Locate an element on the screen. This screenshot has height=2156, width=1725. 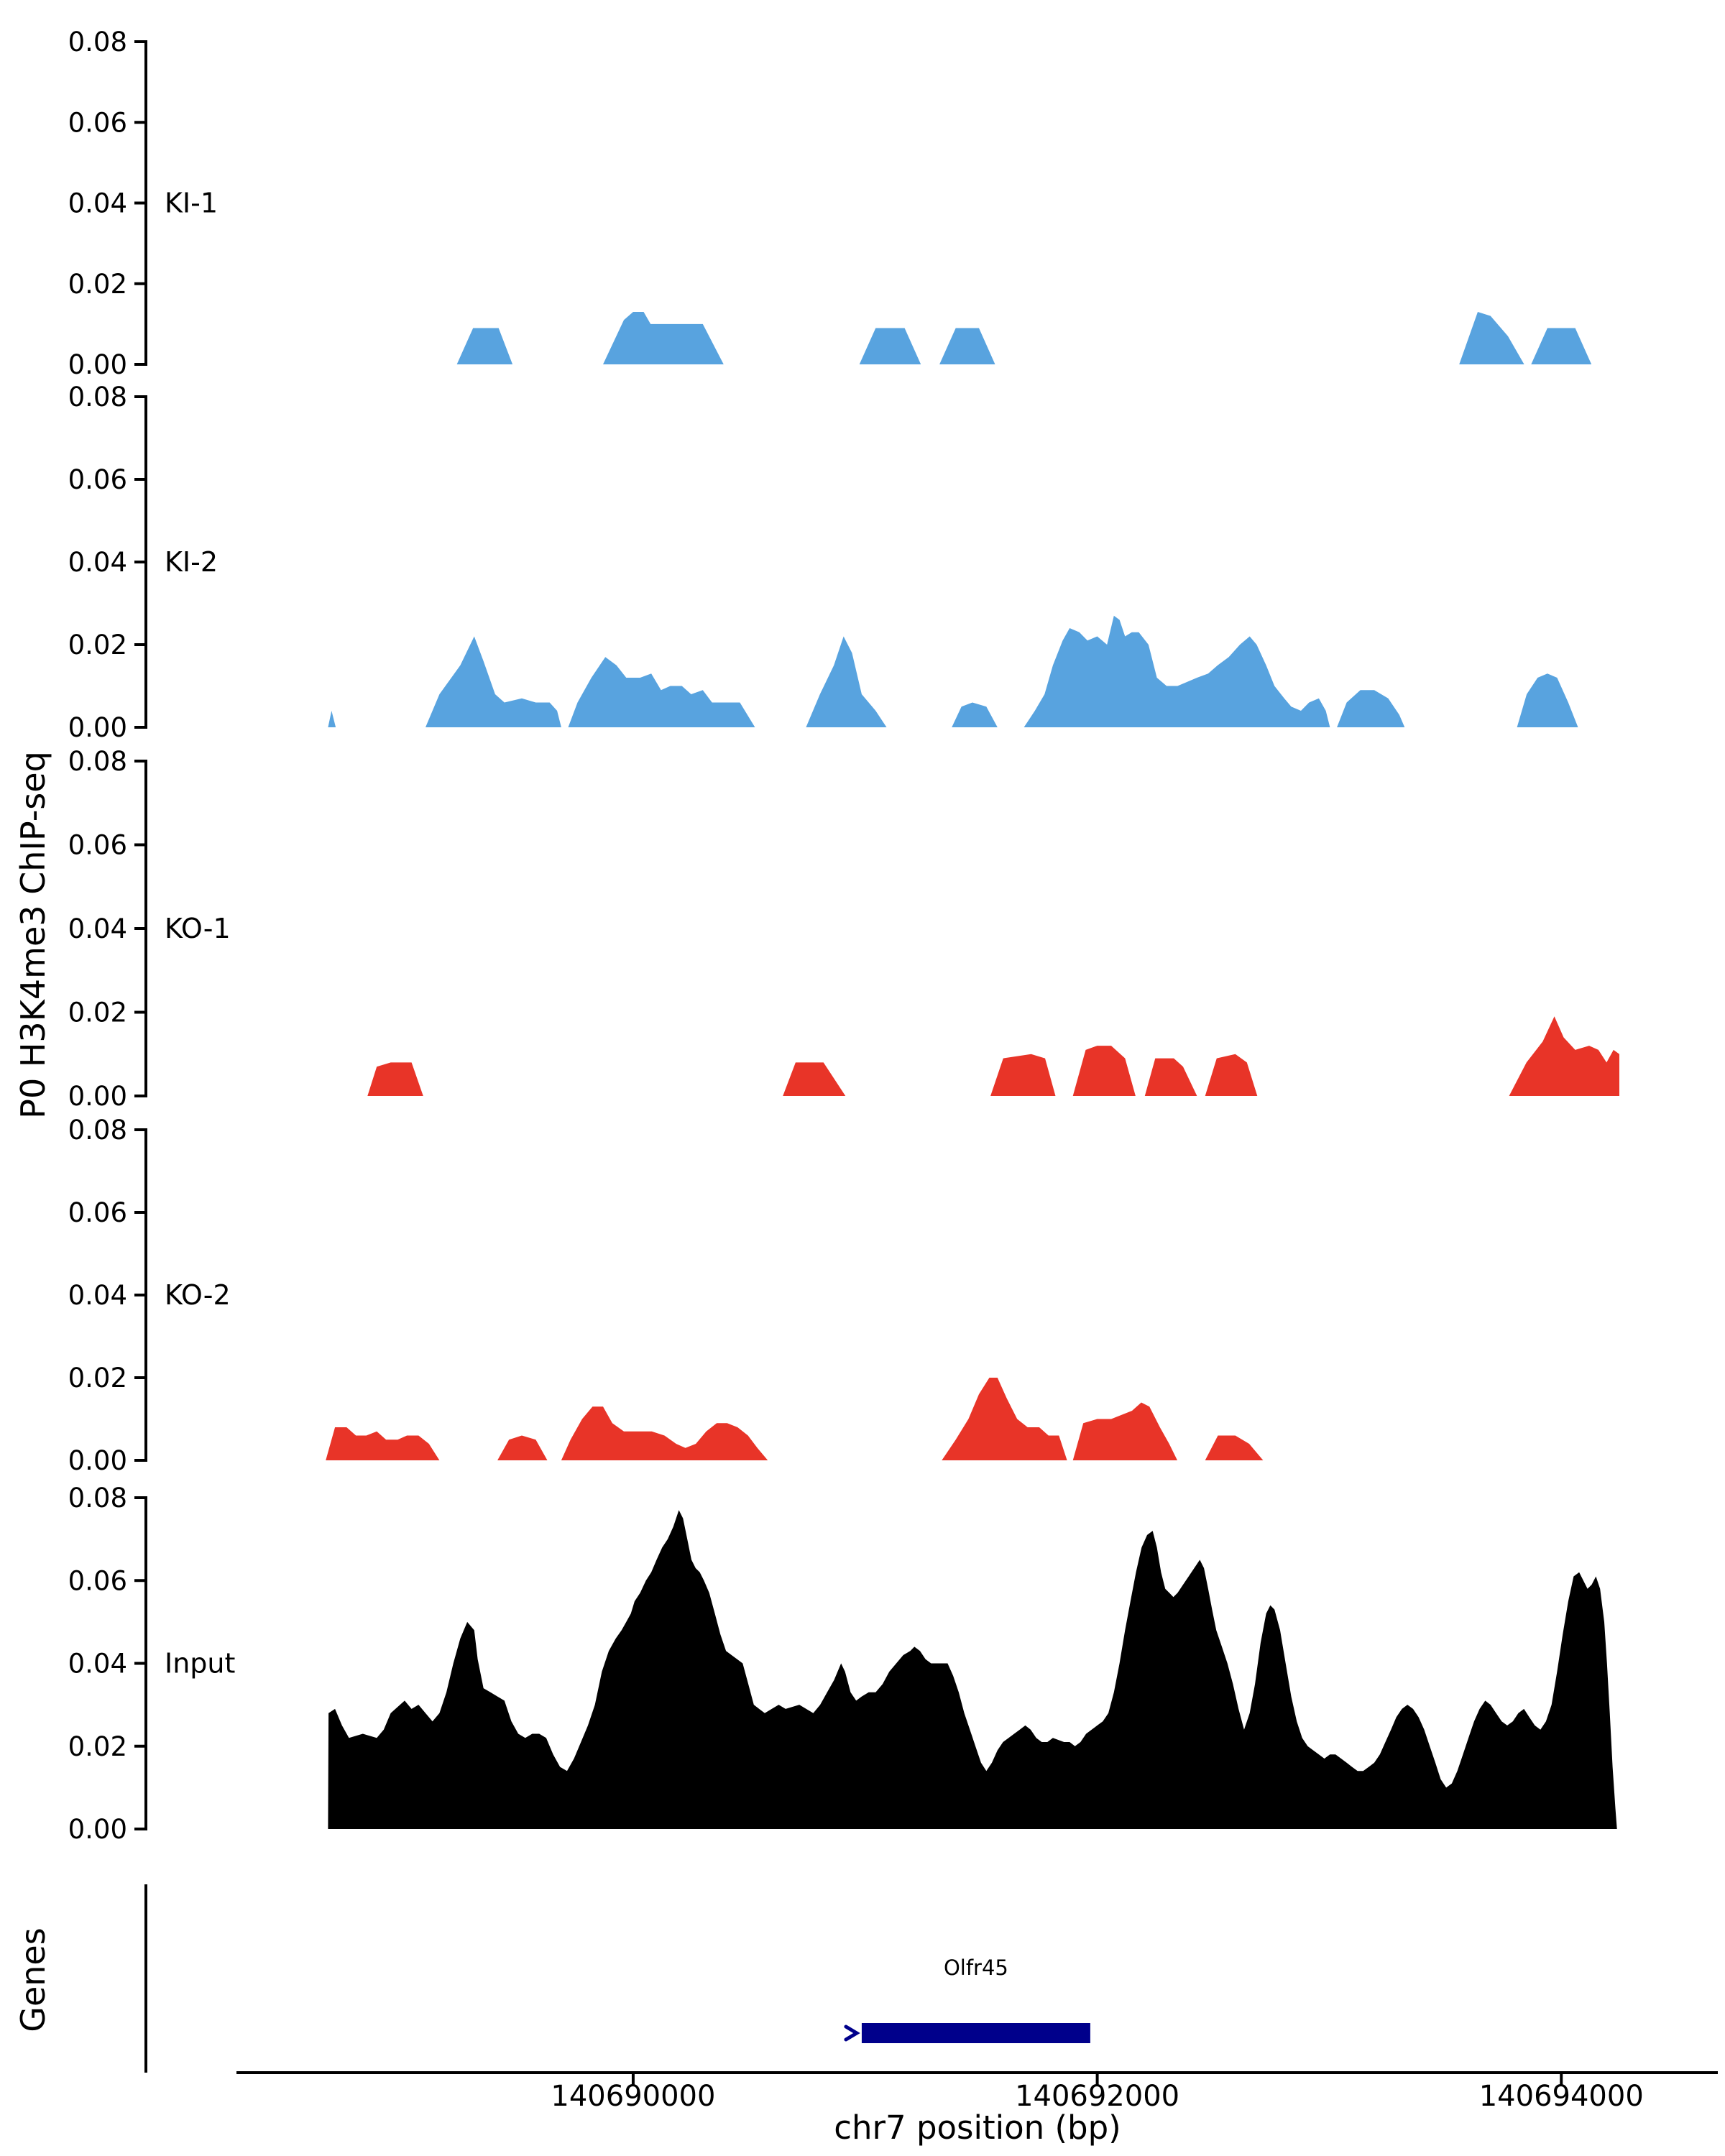
gene-strand-arrow-icon is located at coordinates (852, 2033).